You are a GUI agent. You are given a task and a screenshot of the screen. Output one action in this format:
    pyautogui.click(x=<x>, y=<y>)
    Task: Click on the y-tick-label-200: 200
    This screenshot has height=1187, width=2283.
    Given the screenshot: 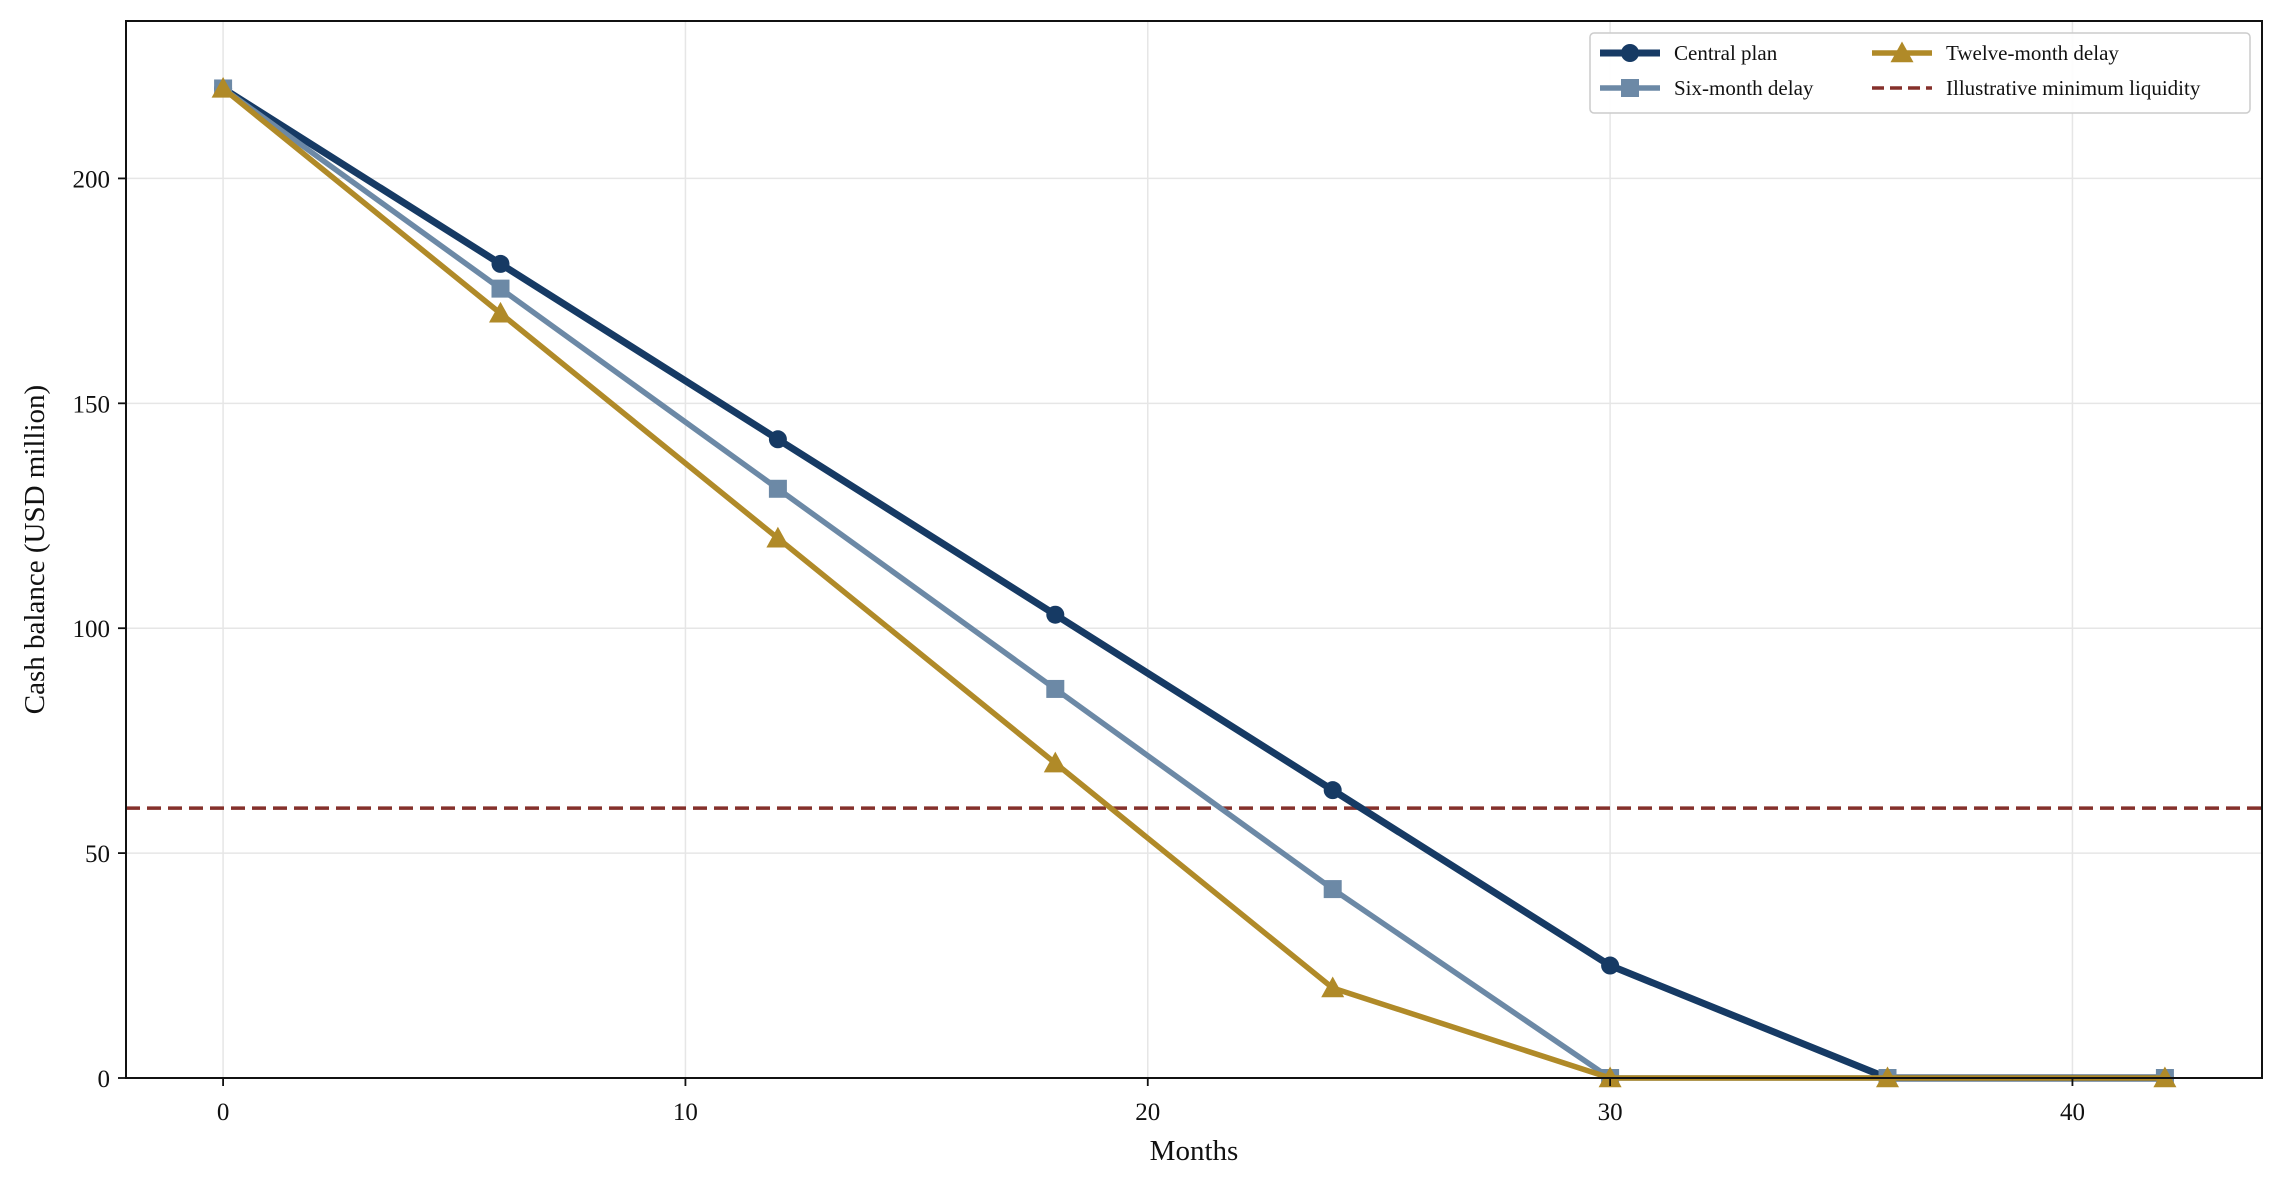 What is the action you would take?
    pyautogui.click(x=92, y=179)
    